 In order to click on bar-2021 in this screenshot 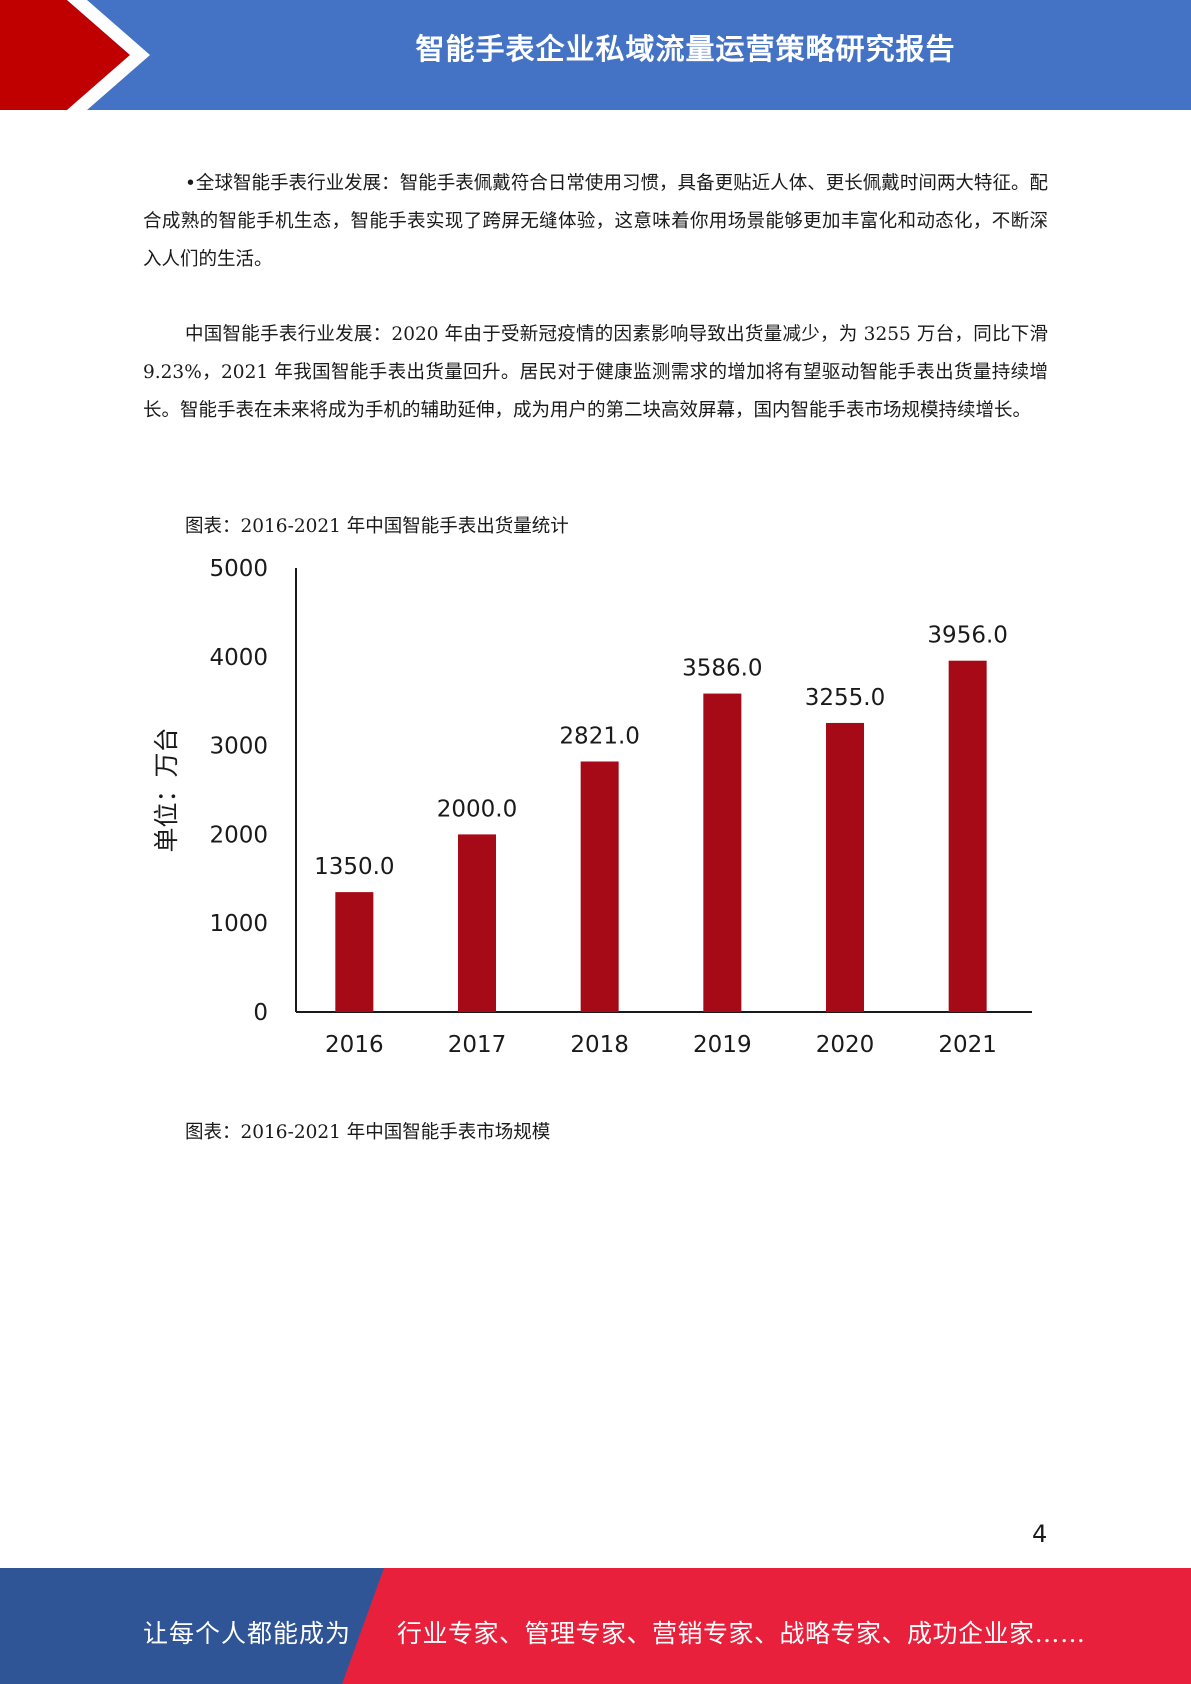, I will do `click(967, 836)`.